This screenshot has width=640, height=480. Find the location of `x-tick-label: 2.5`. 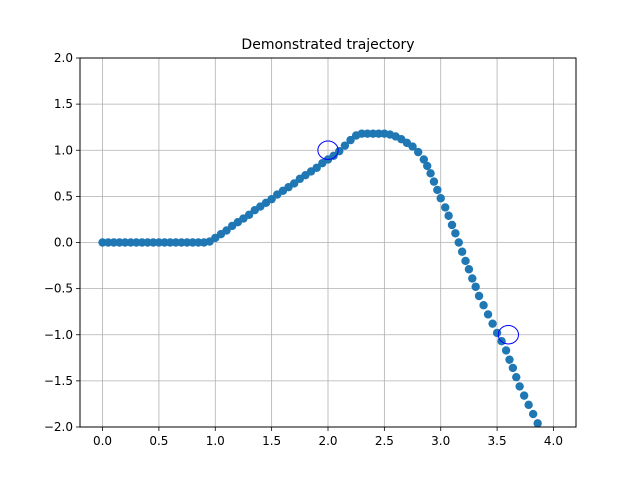

x-tick-label: 2.5 is located at coordinates (384, 441).